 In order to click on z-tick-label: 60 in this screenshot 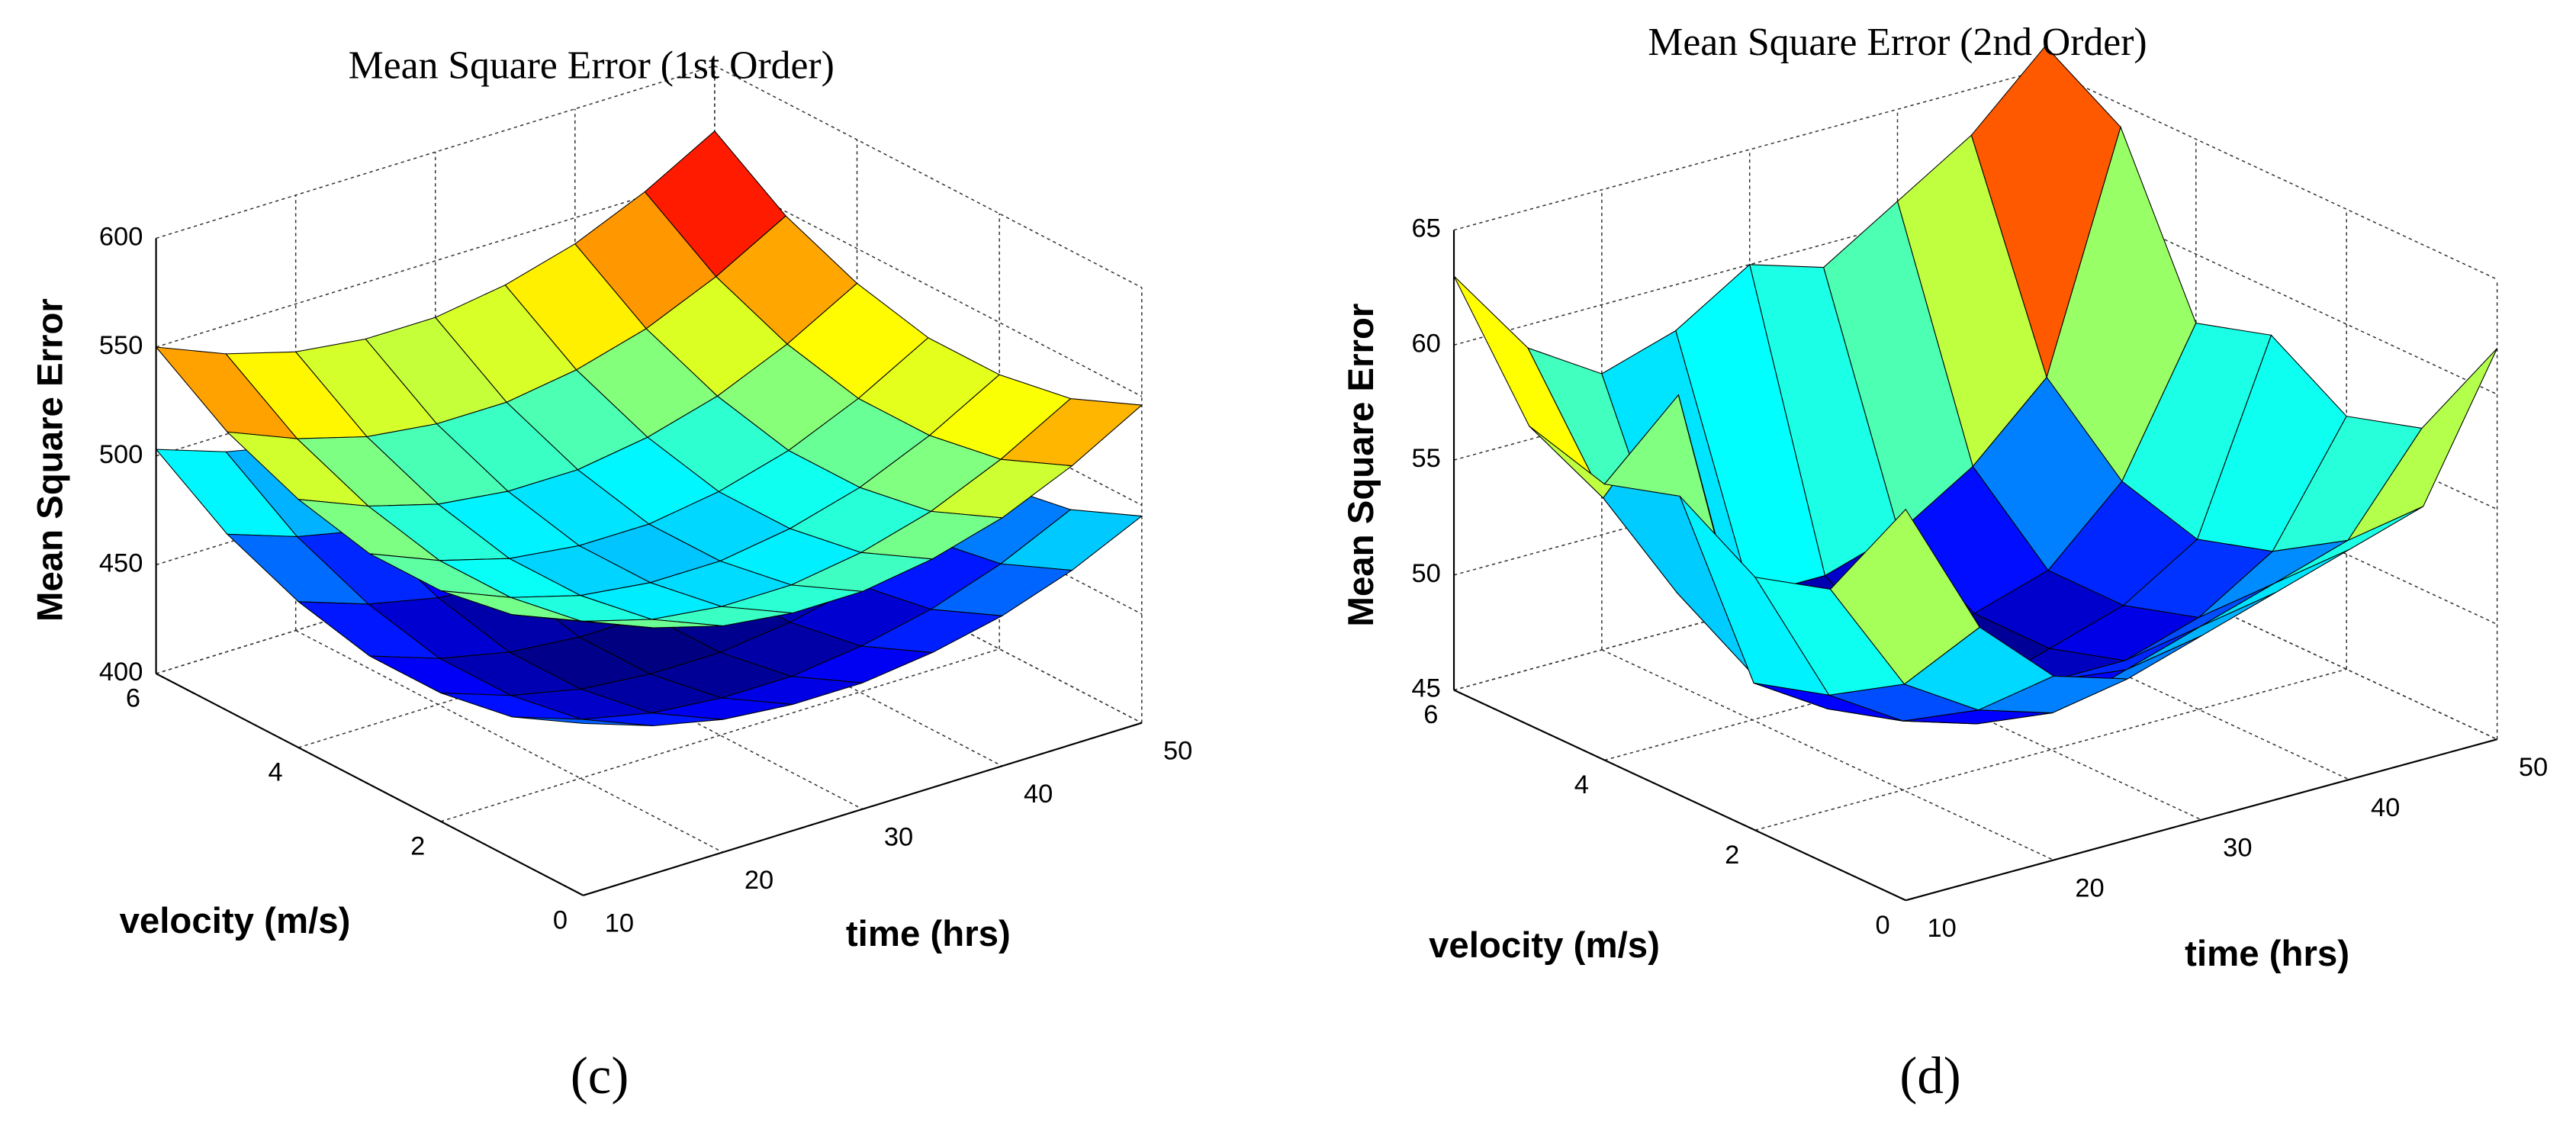, I will do `click(1425, 343)`.